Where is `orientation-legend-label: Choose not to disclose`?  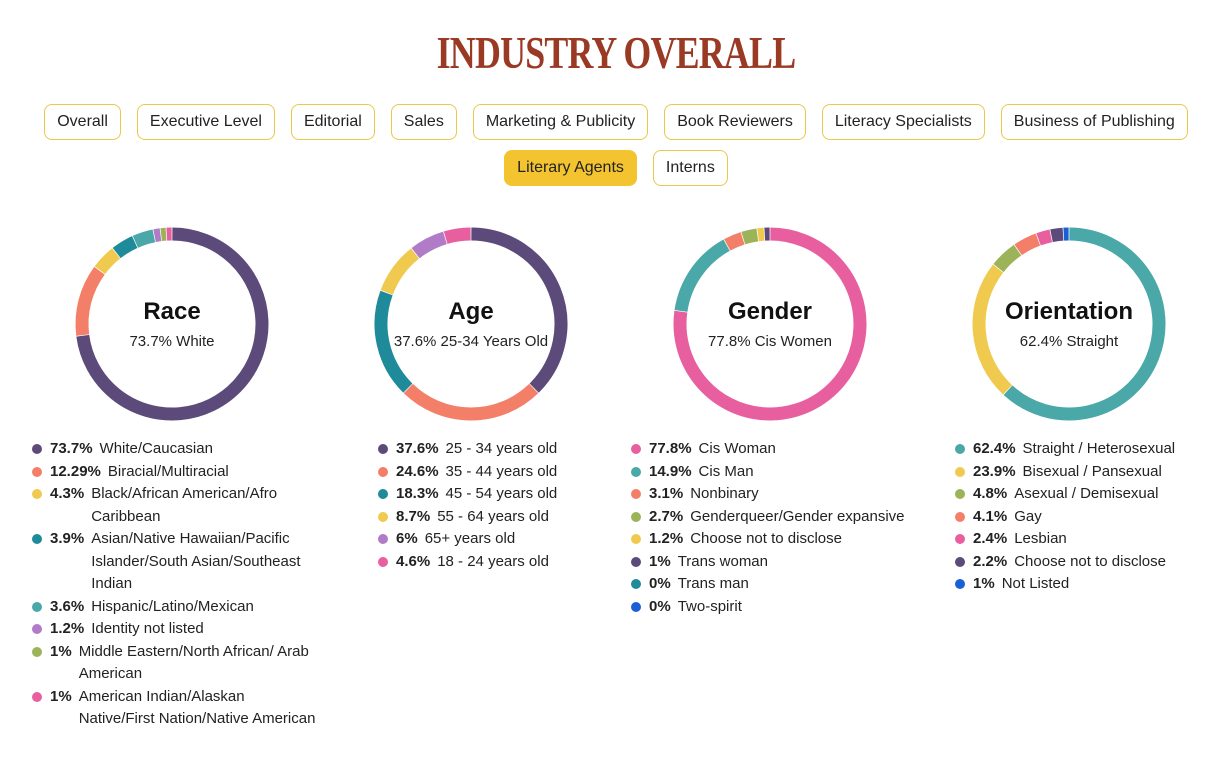 orientation-legend-label: Choose not to disclose is located at coordinates (1090, 561).